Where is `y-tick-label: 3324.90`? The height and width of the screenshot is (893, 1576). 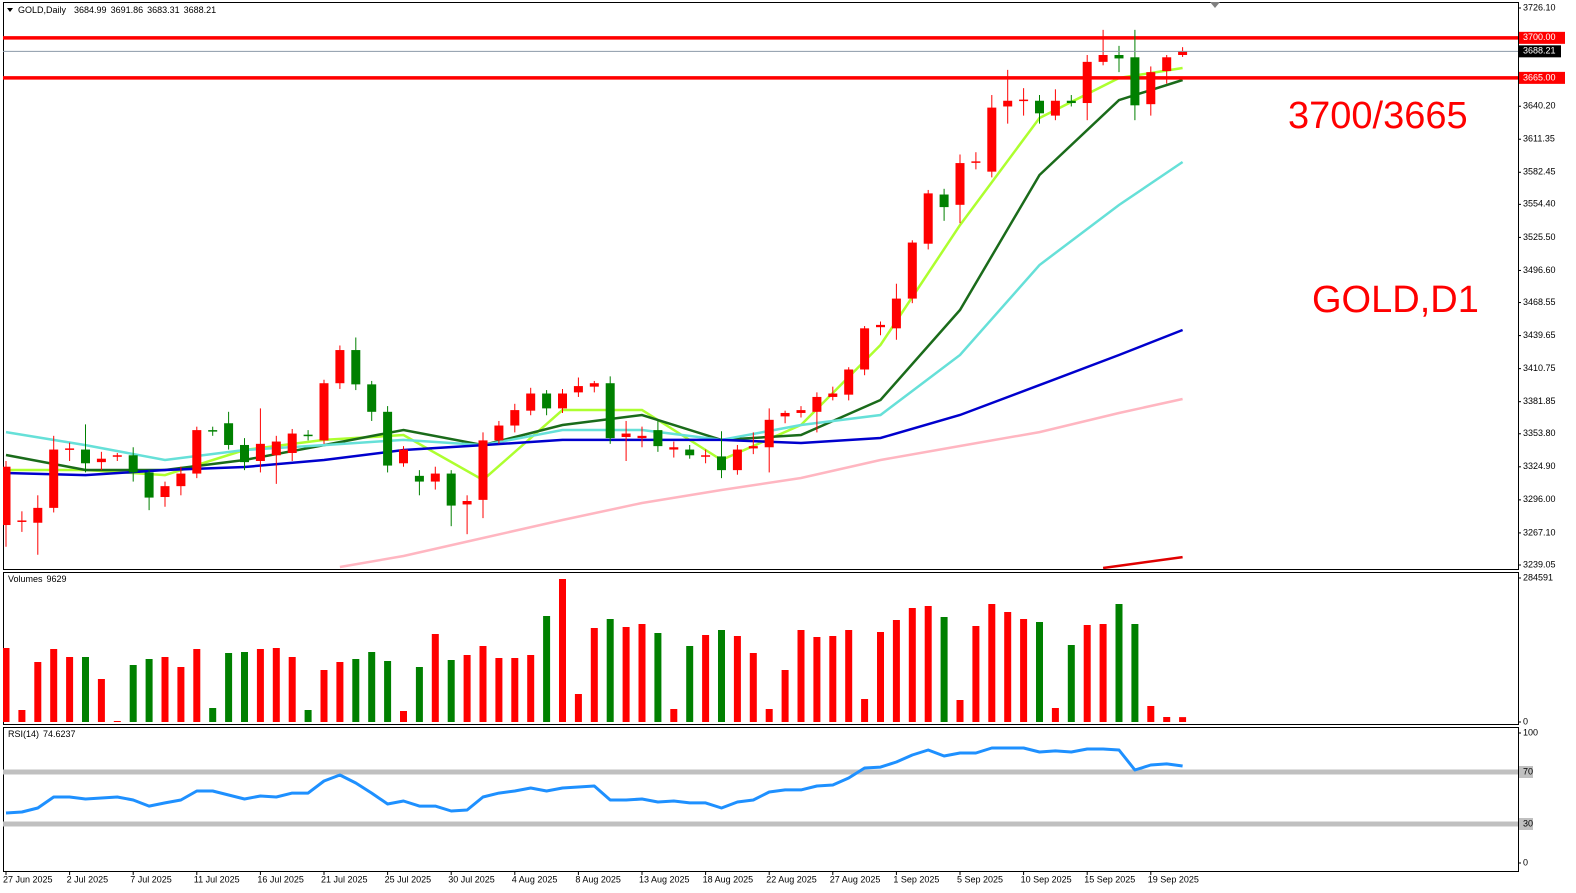 y-tick-label: 3324.90 is located at coordinates (1539, 466).